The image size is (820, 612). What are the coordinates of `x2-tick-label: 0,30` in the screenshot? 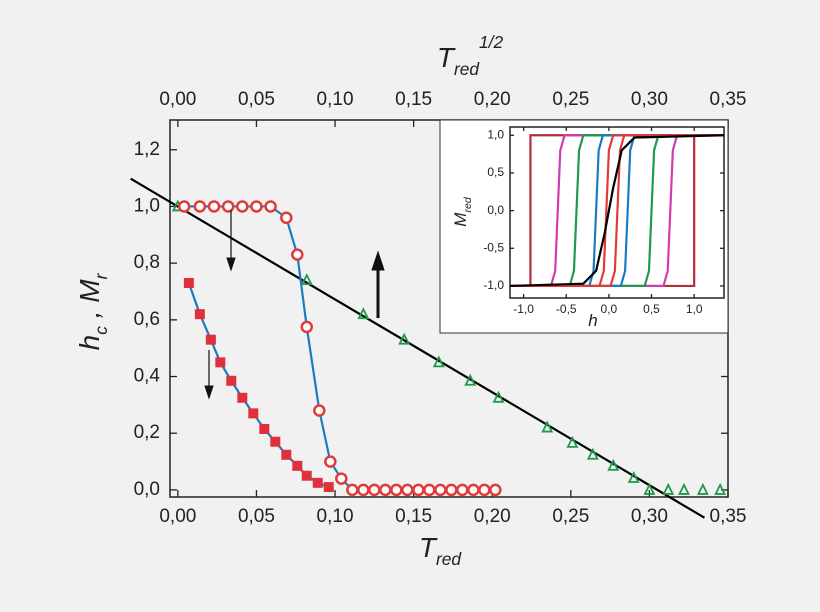 It's located at (649, 99).